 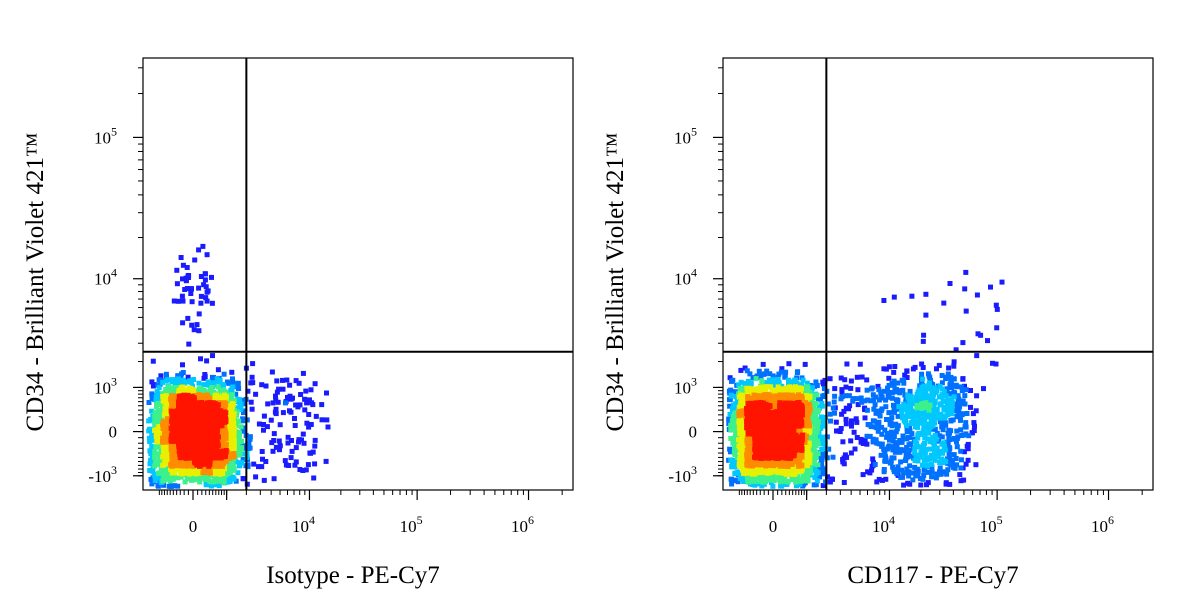 What do you see at coordinates (105, 385) in the screenshot?
I see `y-tick-label-2: 103` at bounding box center [105, 385].